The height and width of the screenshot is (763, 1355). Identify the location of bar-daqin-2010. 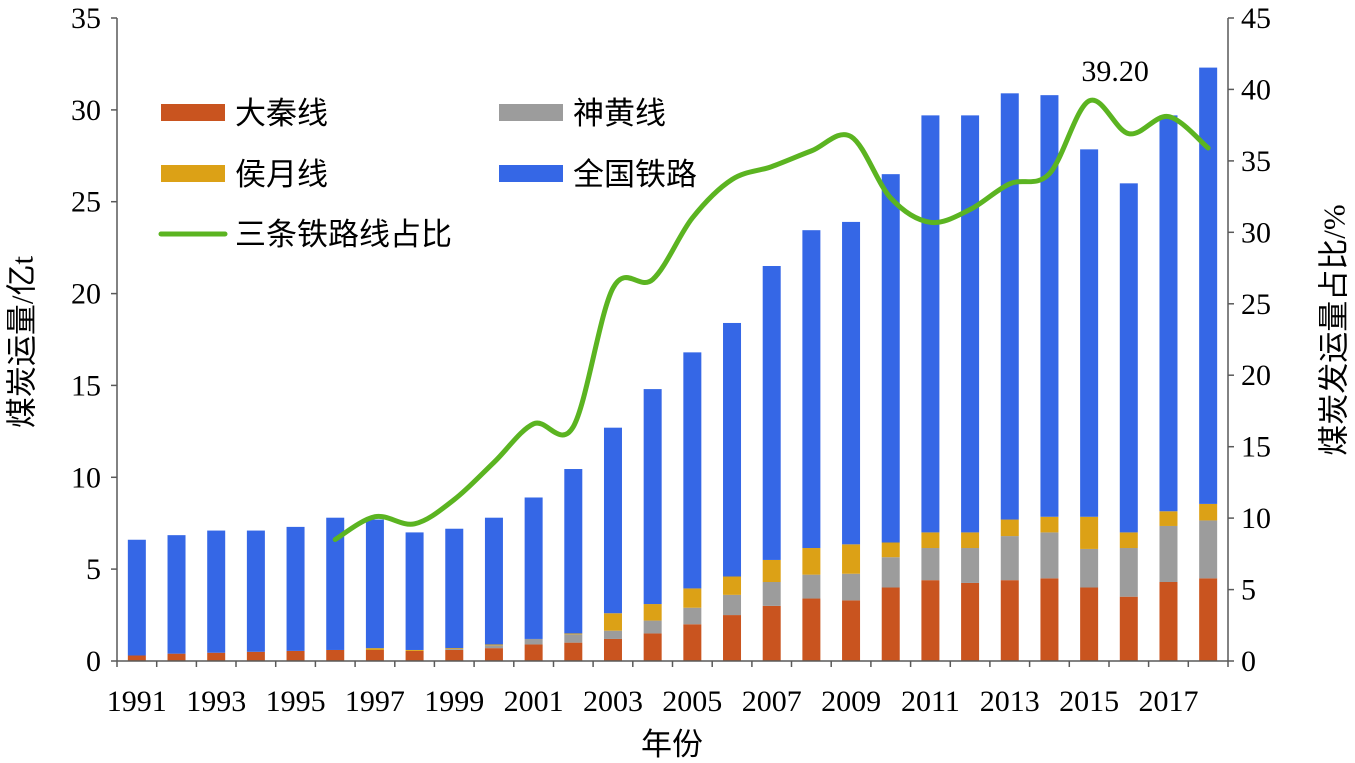
(890, 624).